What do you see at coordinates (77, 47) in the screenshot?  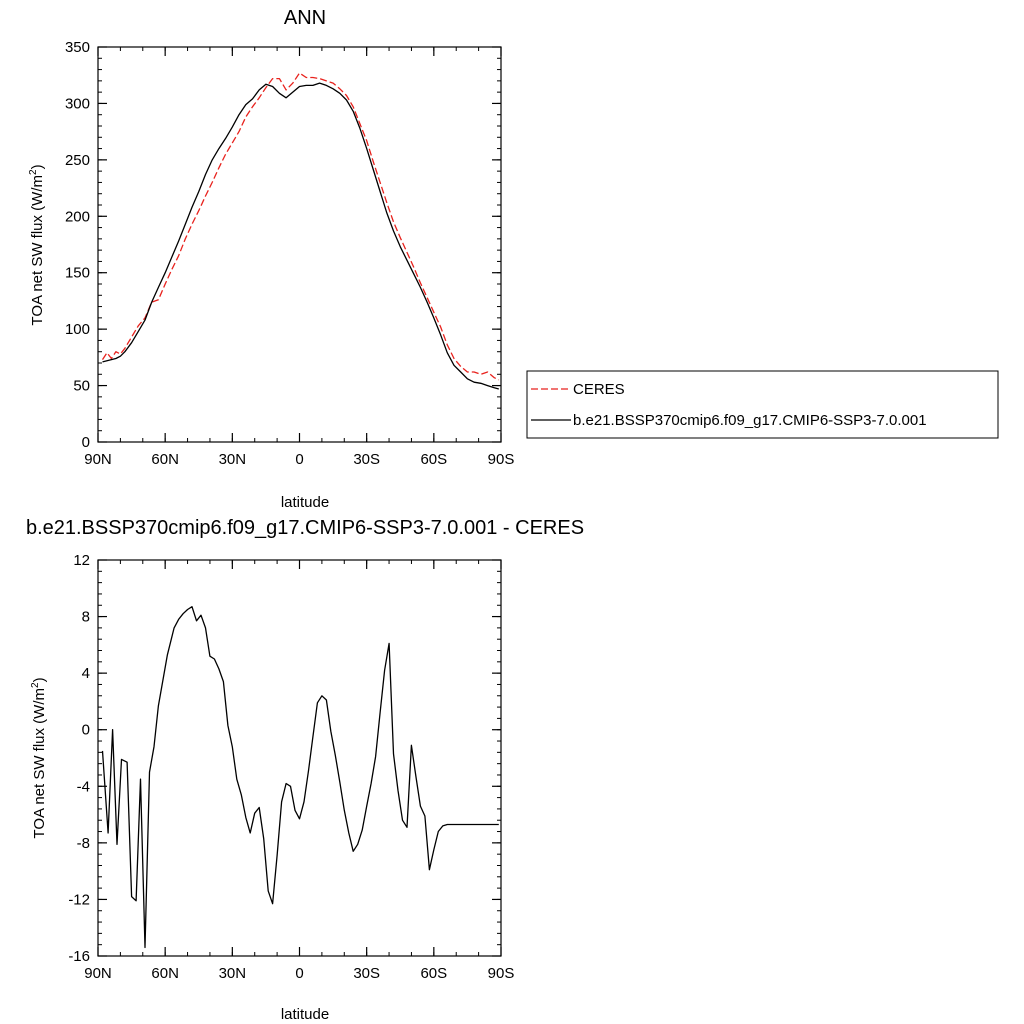 I see `y-tick-label: 350` at bounding box center [77, 47].